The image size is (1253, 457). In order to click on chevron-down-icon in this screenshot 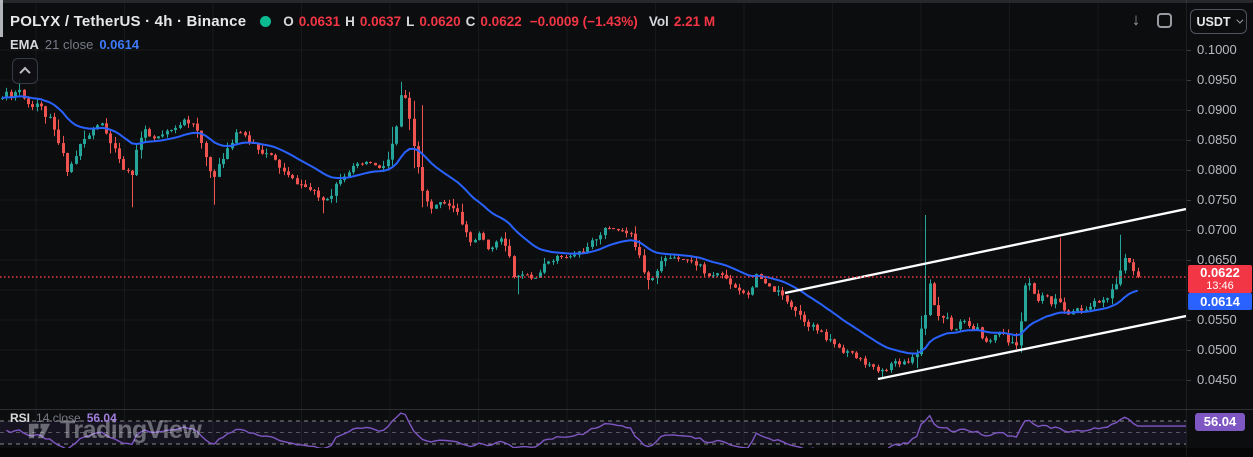, I will do `click(1239, 20)`.